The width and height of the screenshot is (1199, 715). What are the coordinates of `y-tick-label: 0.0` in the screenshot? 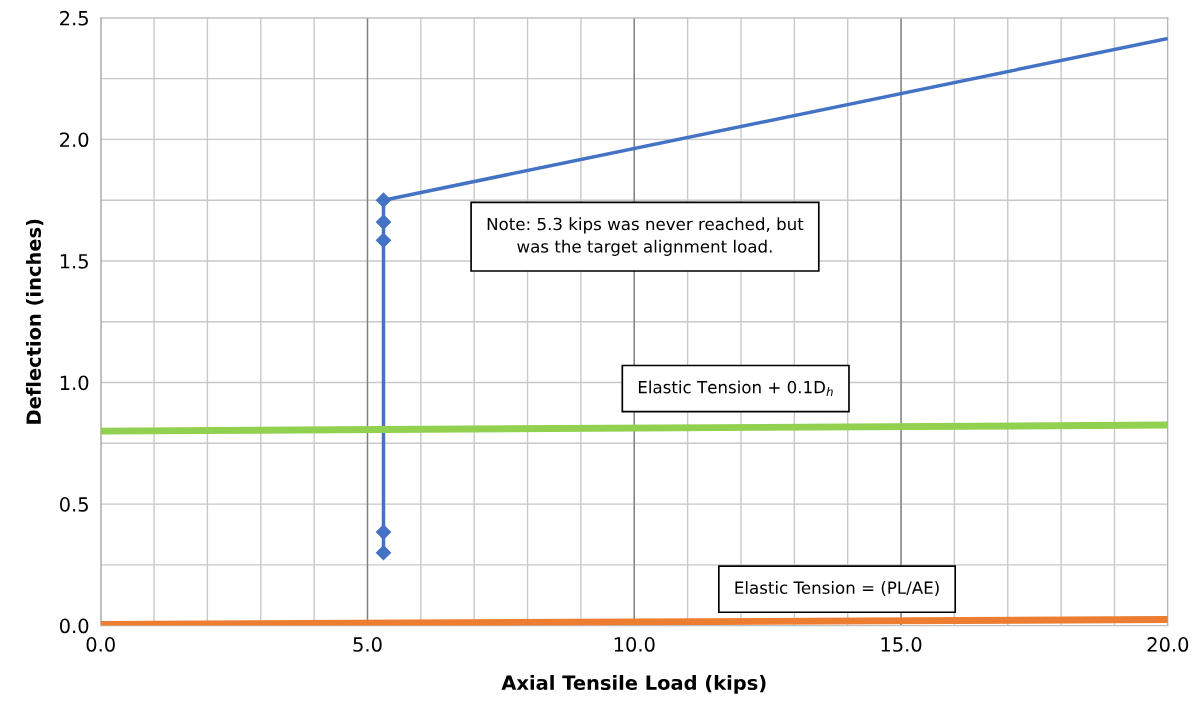 It's located at (74, 626).